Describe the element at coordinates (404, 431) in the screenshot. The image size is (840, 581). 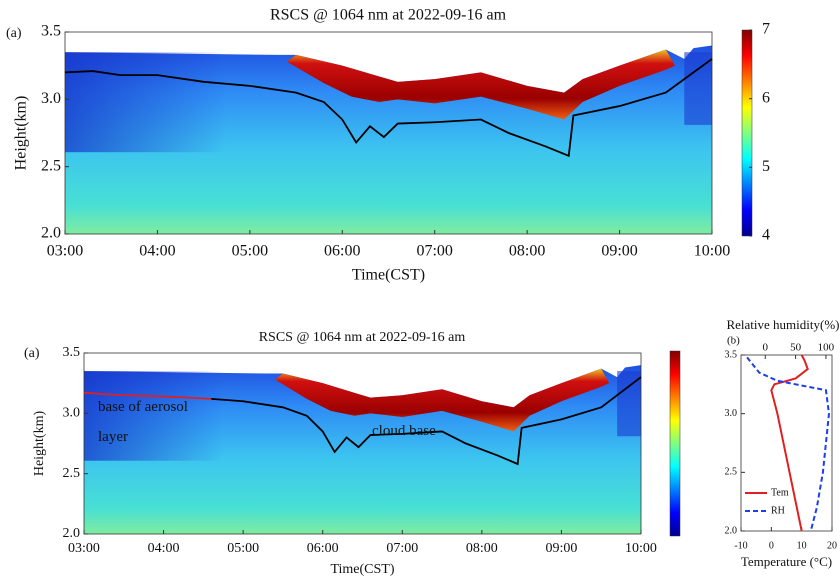
I see `annotation: cloud base` at that location.